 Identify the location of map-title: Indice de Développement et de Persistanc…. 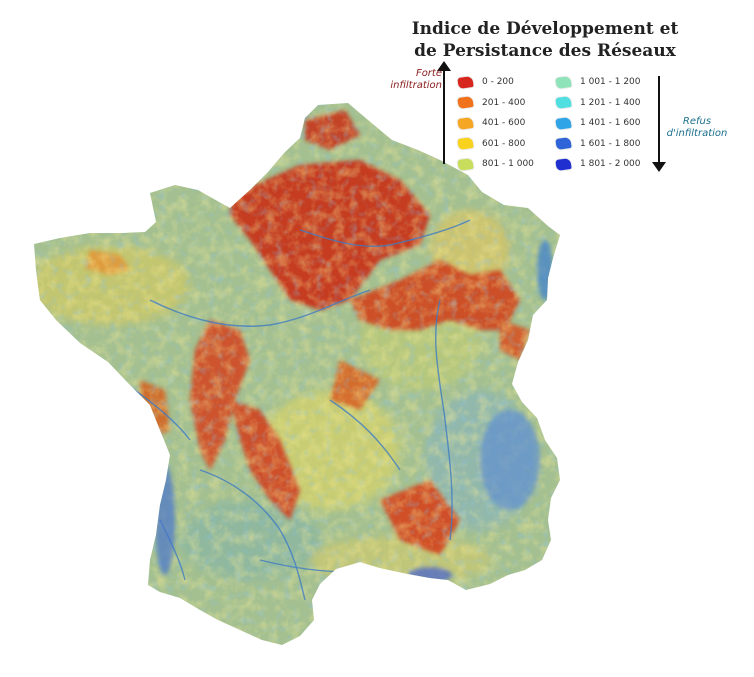
(545, 40).